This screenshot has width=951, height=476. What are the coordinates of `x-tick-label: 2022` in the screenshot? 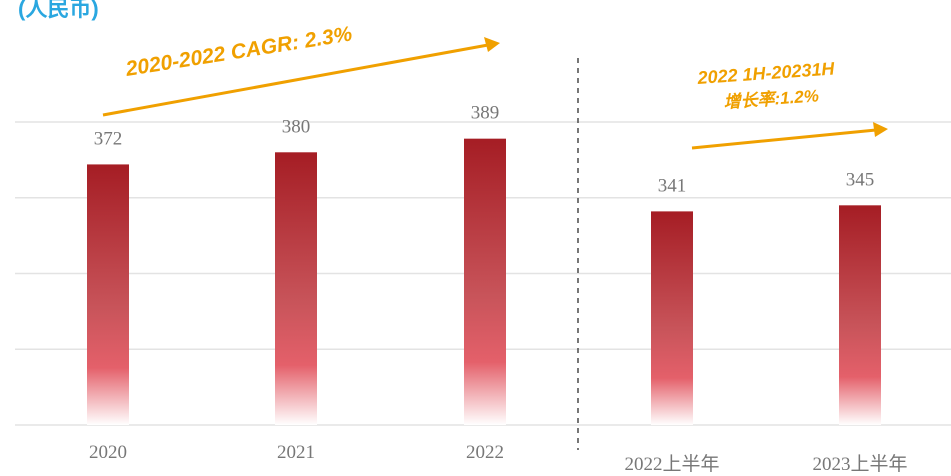 It's located at (485, 452).